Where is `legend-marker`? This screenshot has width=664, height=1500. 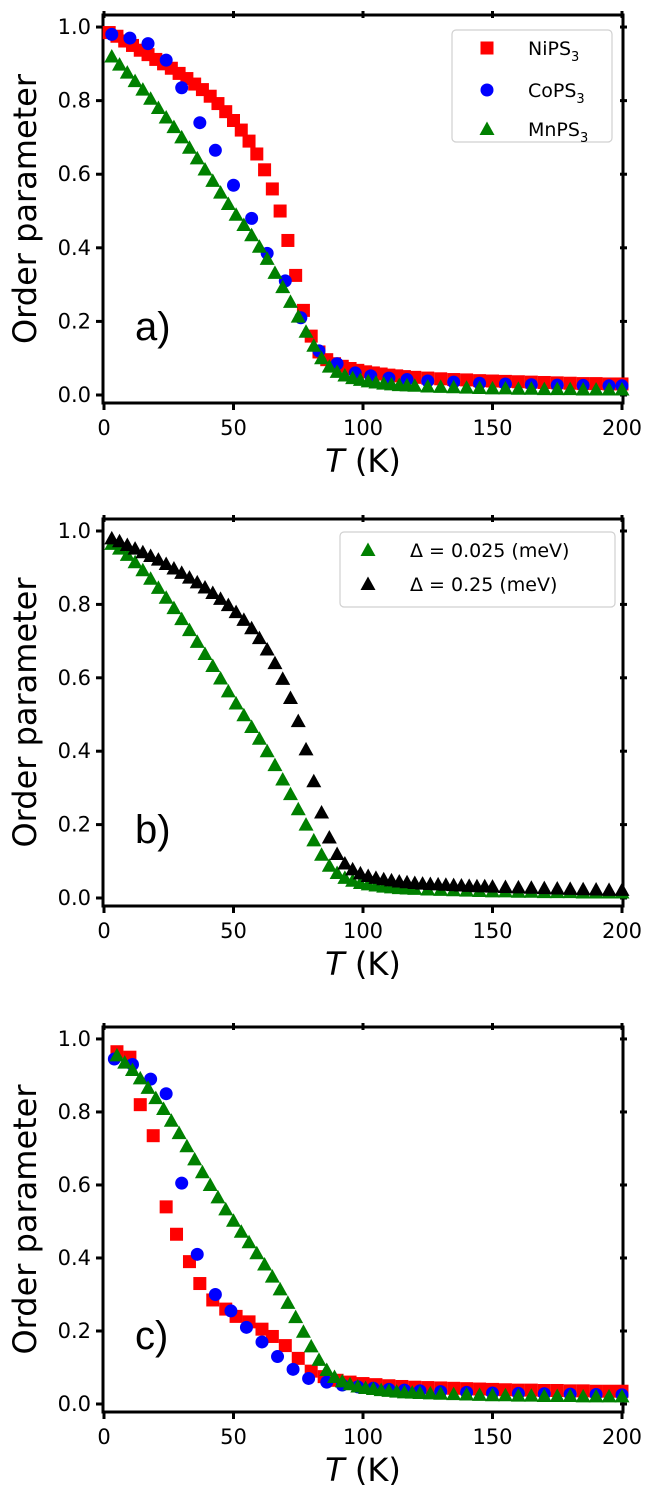 legend-marker is located at coordinates (487, 128).